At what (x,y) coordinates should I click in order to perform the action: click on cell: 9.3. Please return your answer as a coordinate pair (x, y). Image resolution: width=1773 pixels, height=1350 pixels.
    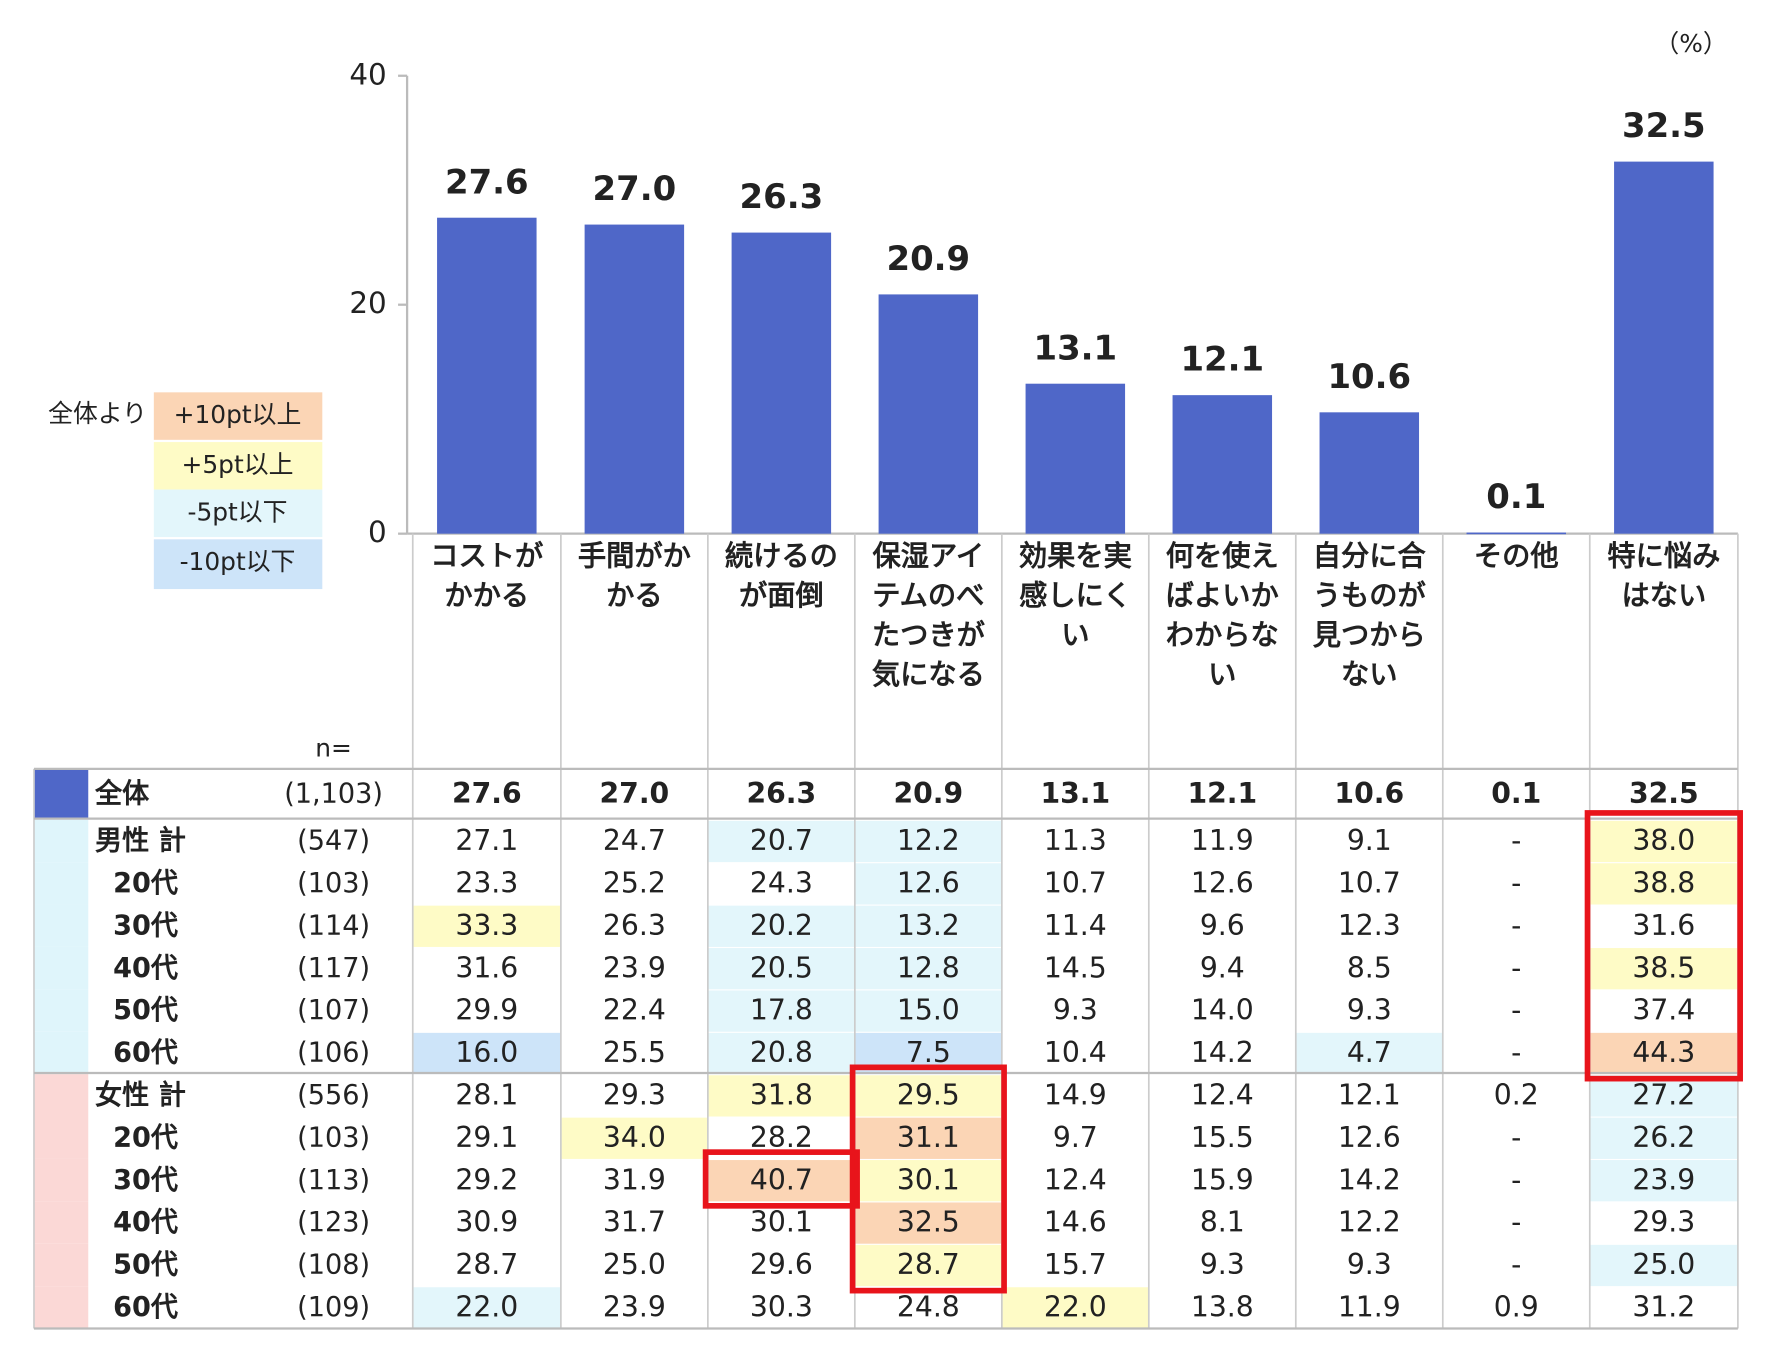
    Looking at the image, I should click on (1369, 1264).